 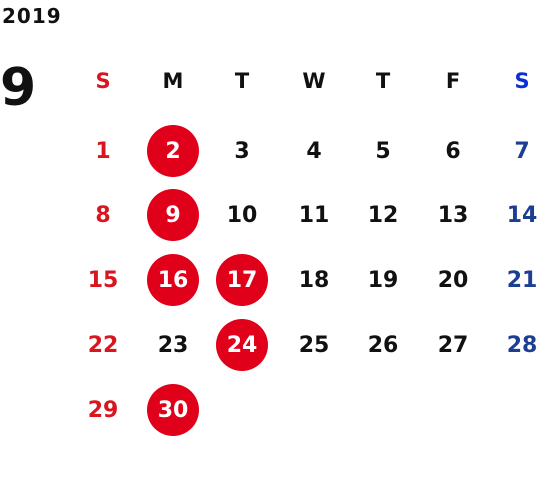 I want to click on calendar-day: 11, so click(x=314, y=215).